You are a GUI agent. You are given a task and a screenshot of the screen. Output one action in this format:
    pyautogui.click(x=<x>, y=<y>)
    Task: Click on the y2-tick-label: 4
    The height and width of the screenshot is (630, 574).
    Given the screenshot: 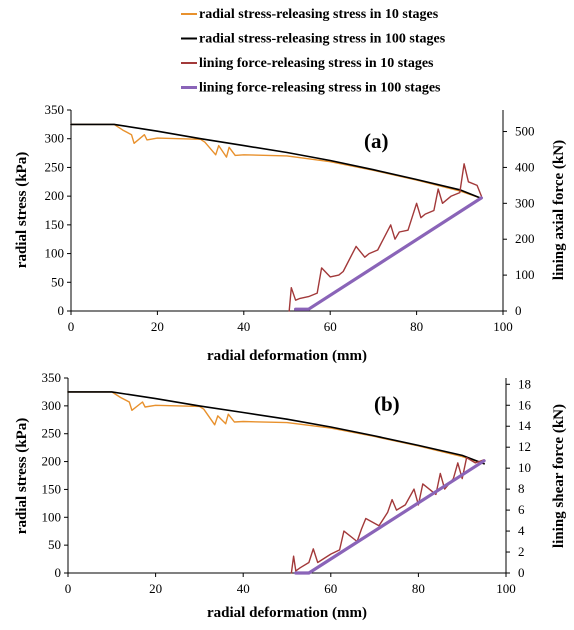 What is the action you would take?
    pyautogui.click(x=521, y=530)
    